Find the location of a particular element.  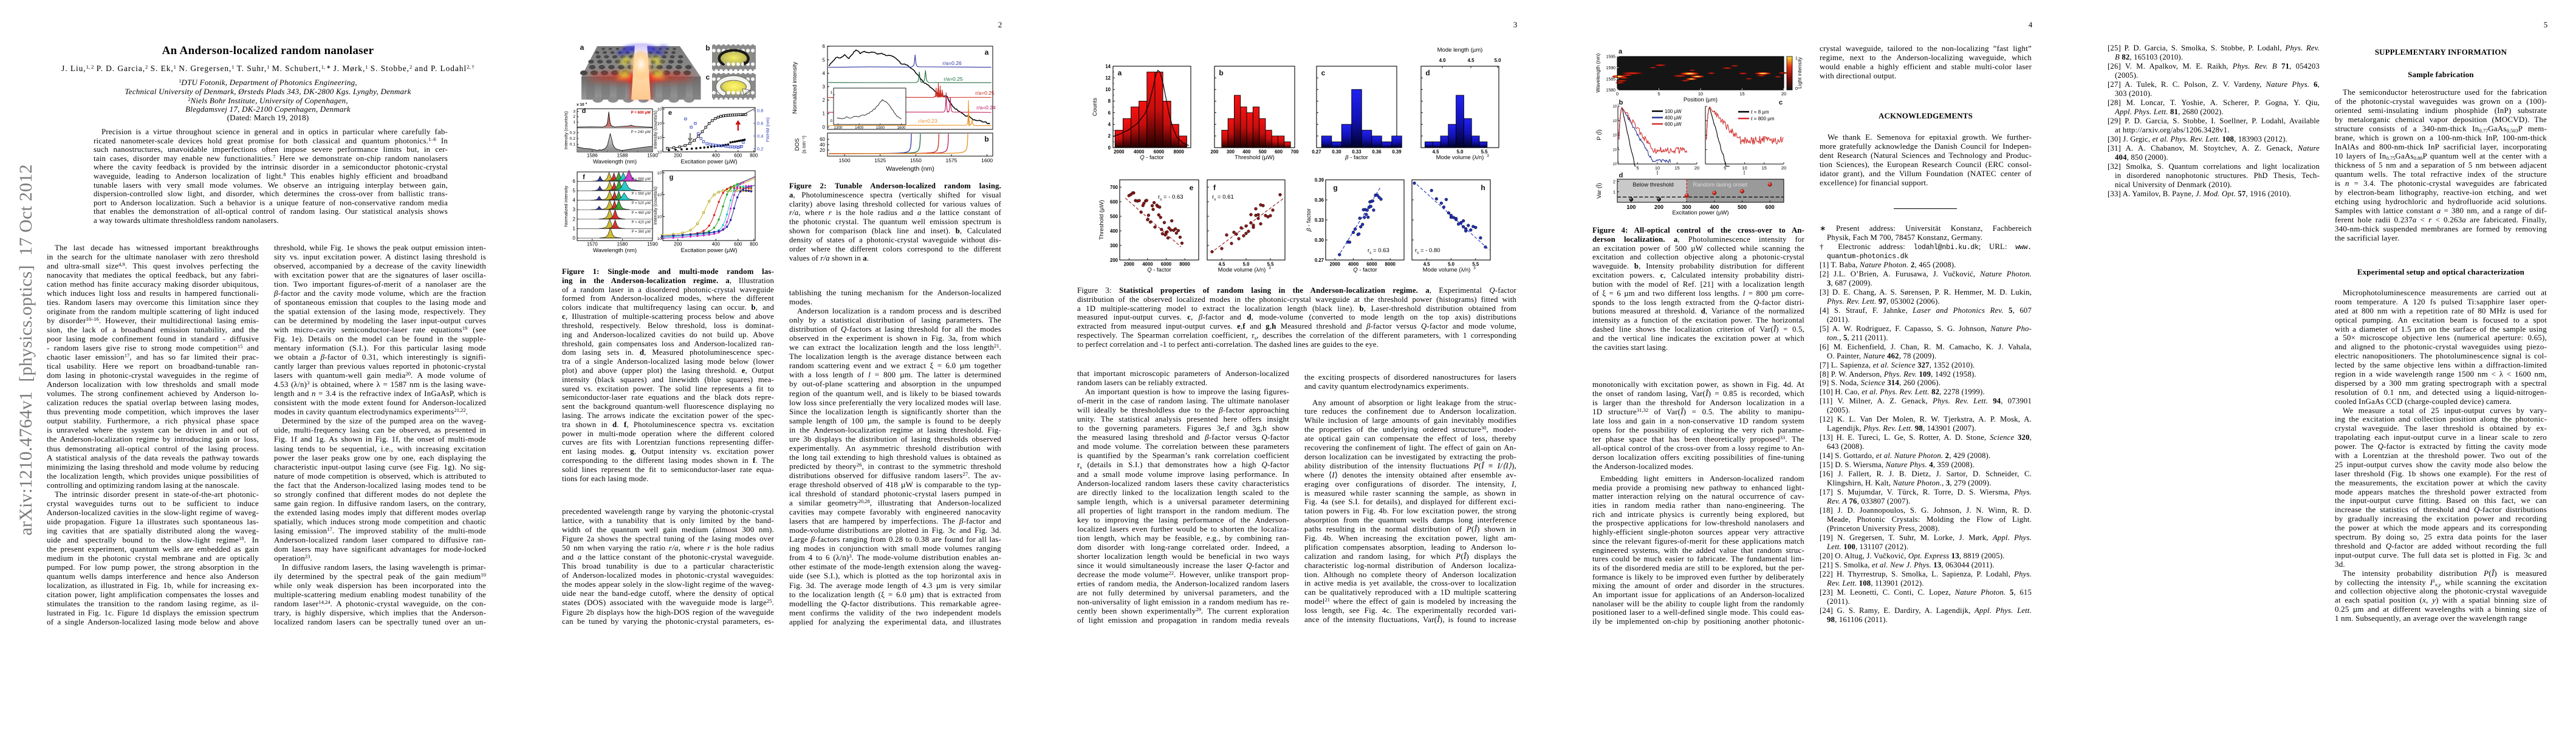

svg-text: 1595 is located at coordinates (1610, 57).